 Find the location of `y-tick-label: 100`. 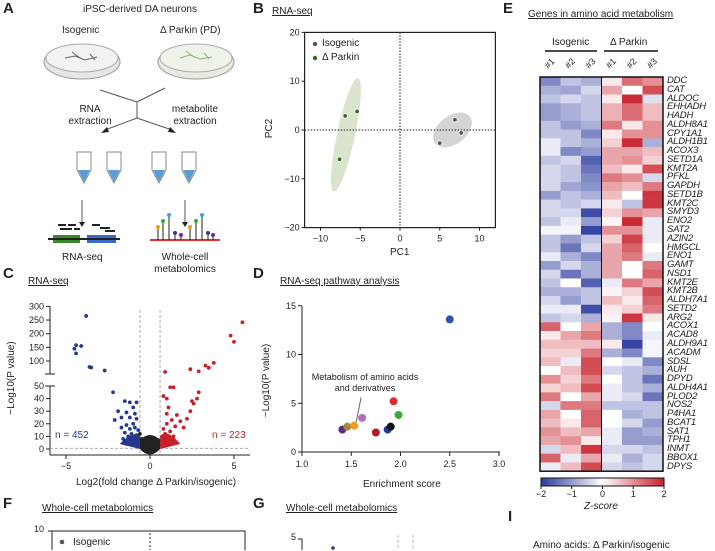

y-tick-label: 100 is located at coordinates (36, 361).